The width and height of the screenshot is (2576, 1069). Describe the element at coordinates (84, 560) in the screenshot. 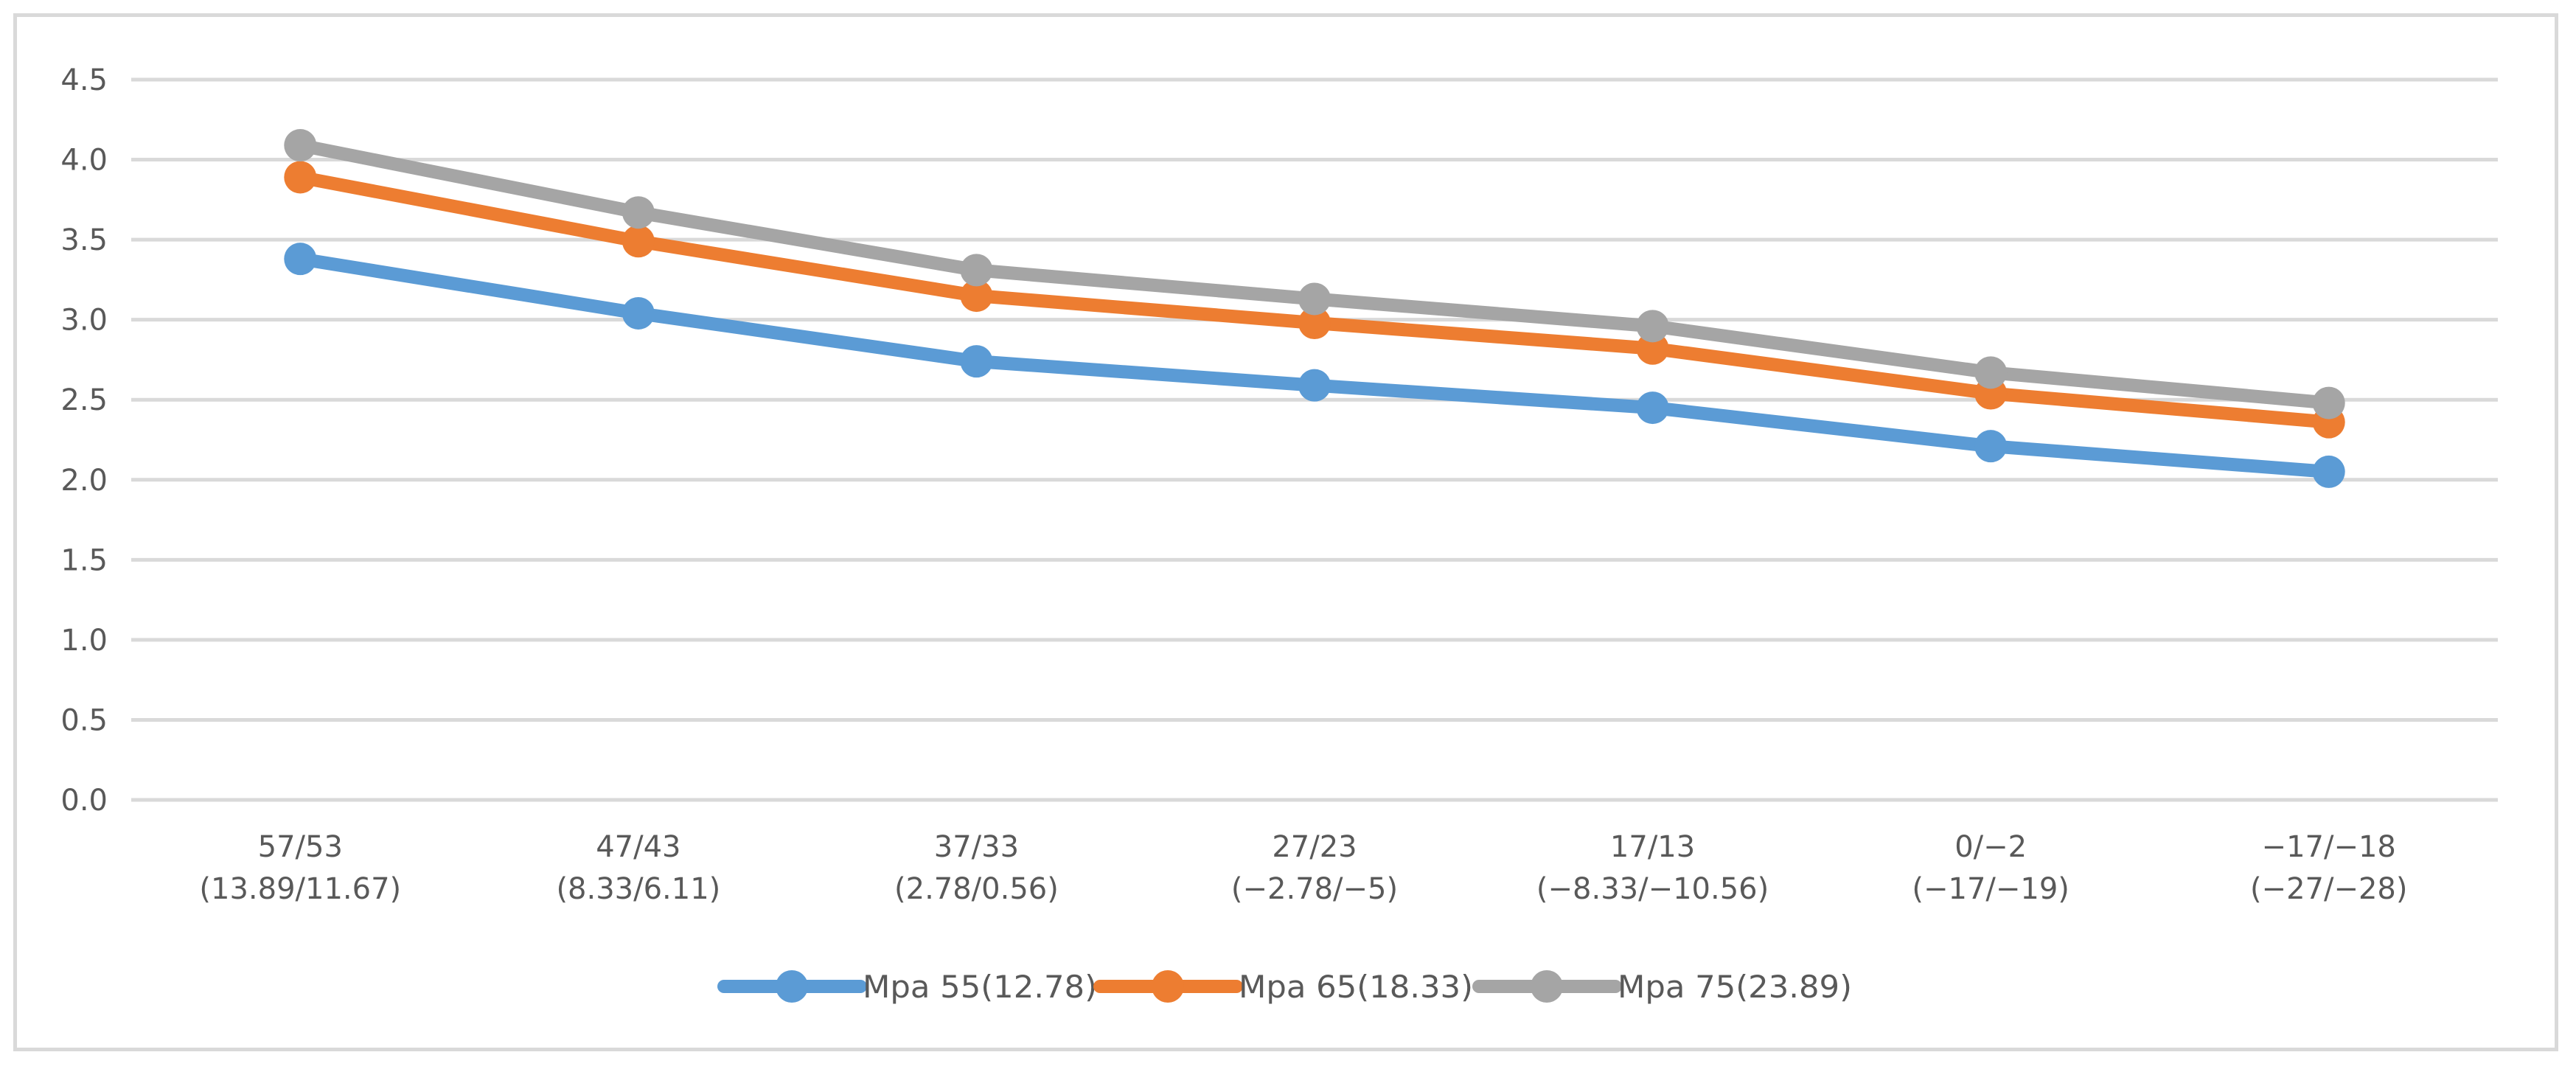

I see `y-tick-label: 1.5` at that location.